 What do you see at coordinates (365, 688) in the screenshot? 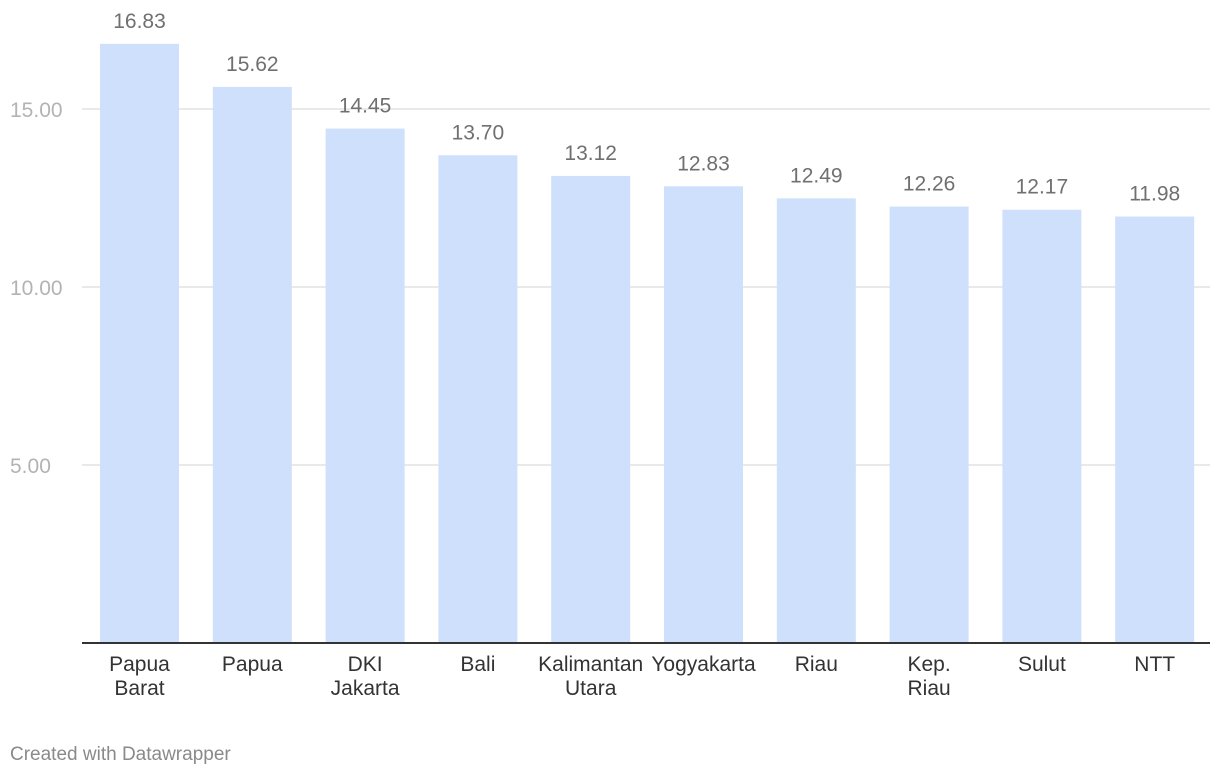
I see `category-label-line: Jakarta` at bounding box center [365, 688].